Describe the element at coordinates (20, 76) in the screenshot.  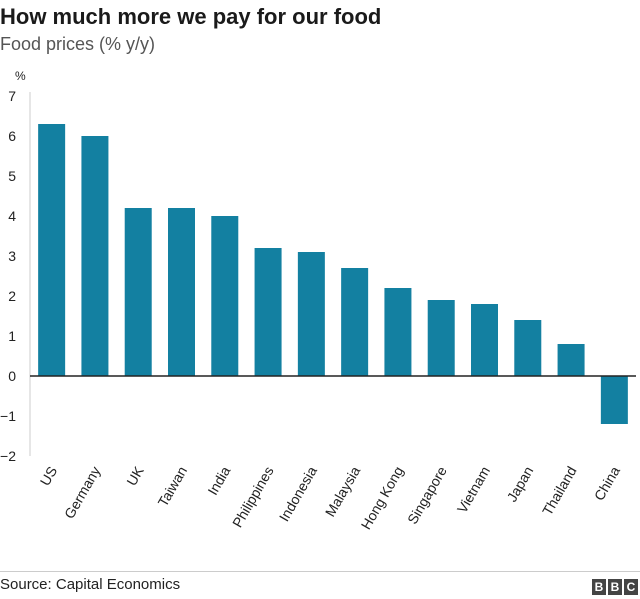
I see `y-axis-unit-label: %` at that location.